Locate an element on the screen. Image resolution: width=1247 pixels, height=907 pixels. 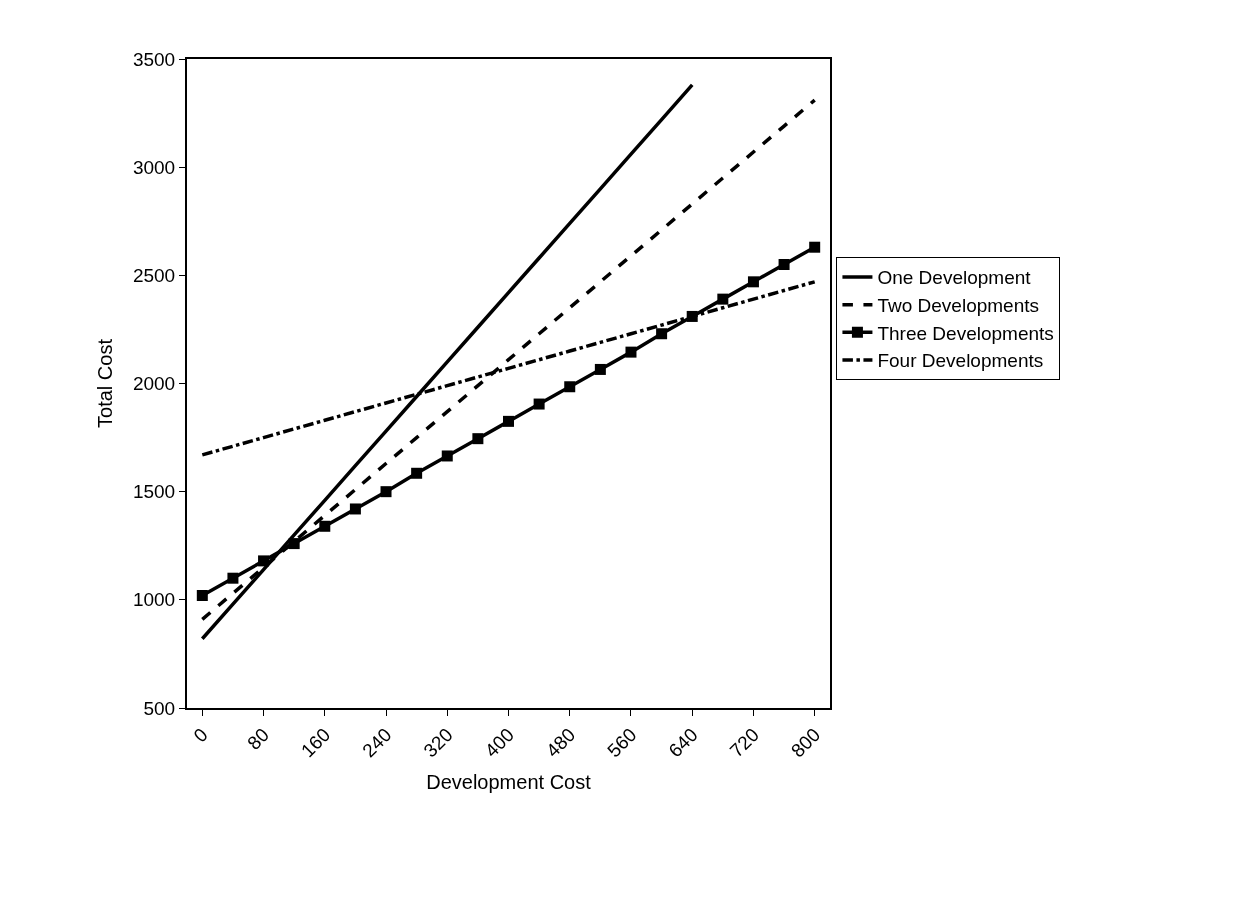
y-tick-label: 2500 is located at coordinates (154, 275).